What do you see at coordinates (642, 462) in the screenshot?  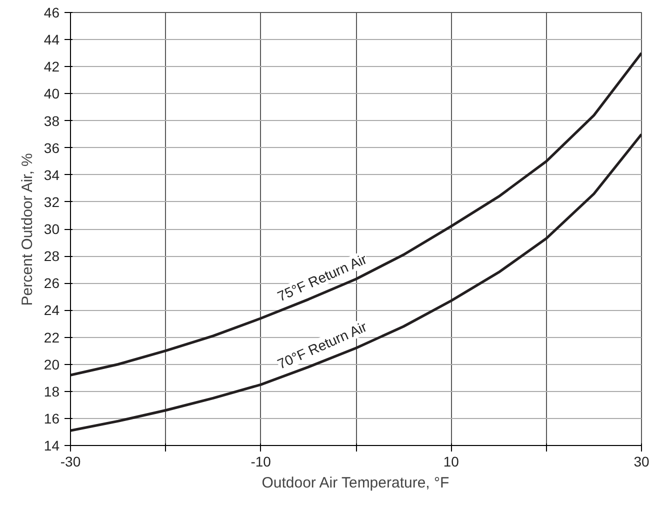 I see `x-tick-label: 30` at bounding box center [642, 462].